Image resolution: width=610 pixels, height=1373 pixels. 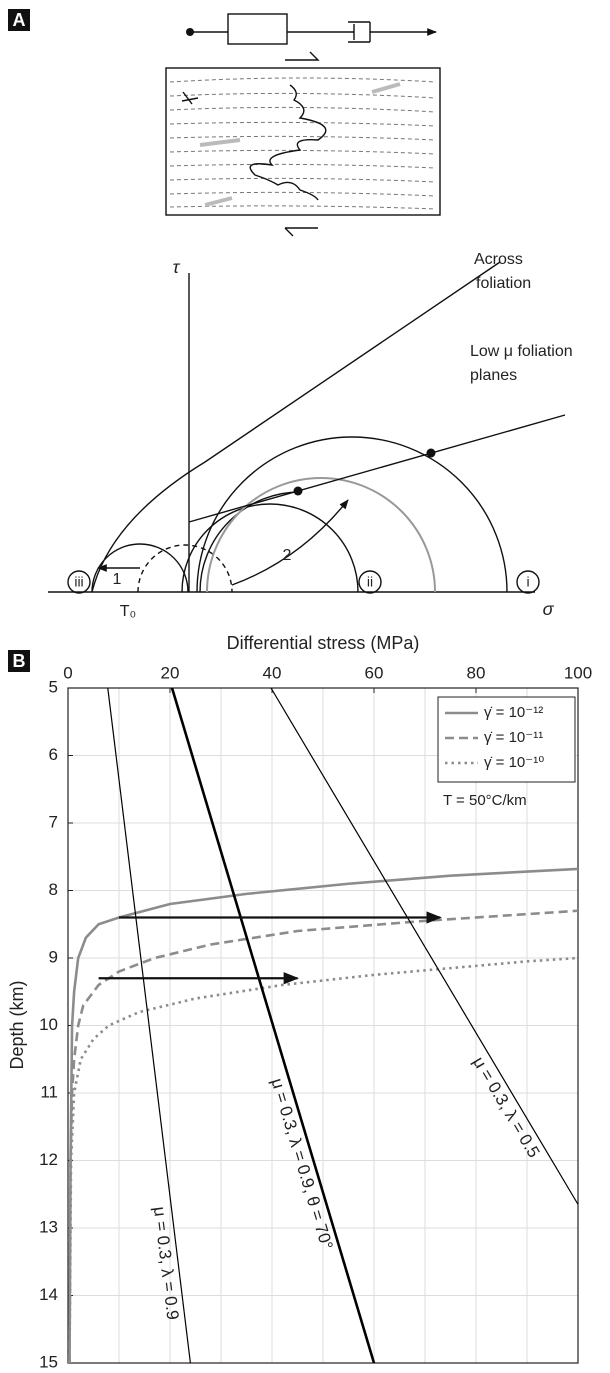 I want to click on legend-note: T = 50°C/km, so click(x=485, y=800).